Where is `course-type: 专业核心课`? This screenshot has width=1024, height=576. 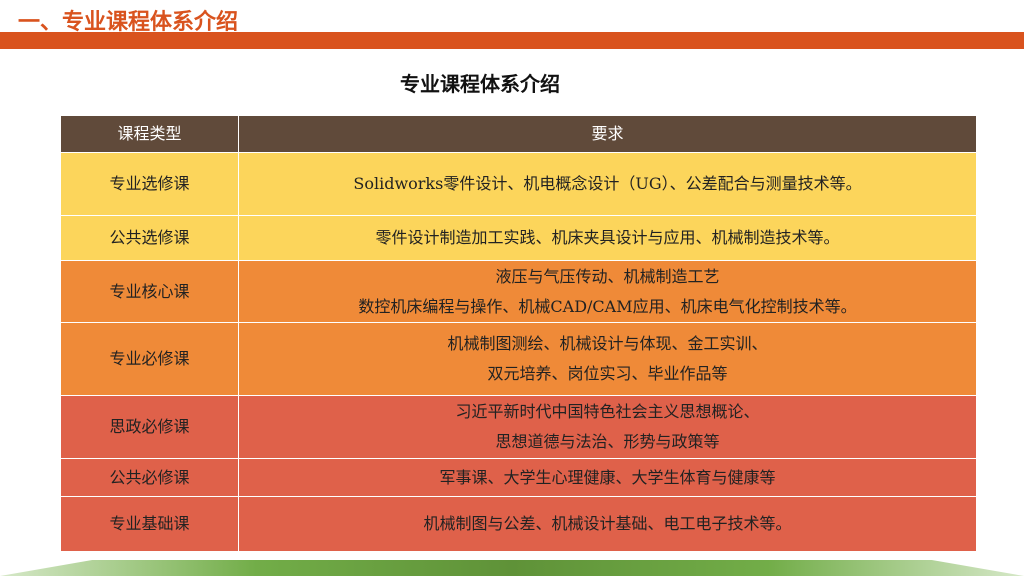 course-type: 专业核心课 is located at coordinates (149, 291).